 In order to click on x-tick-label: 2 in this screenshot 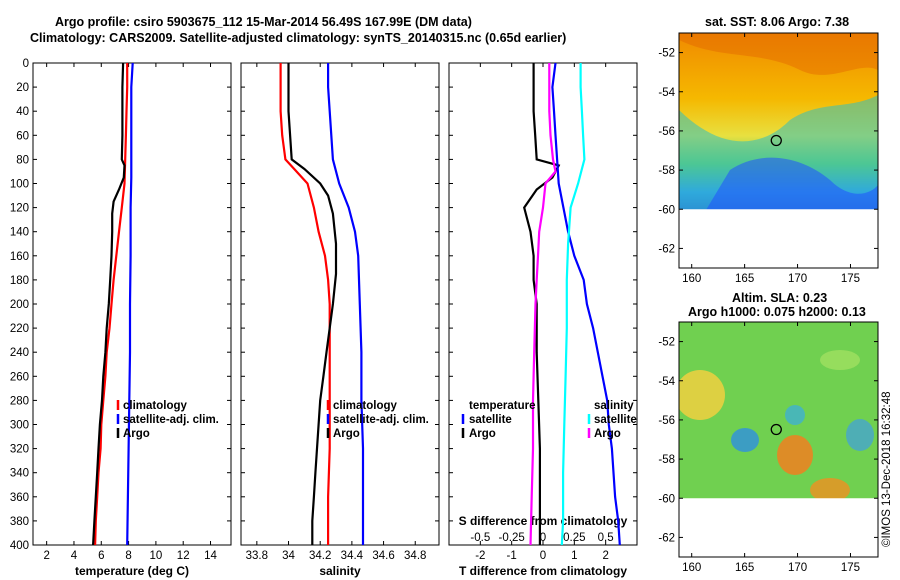, I will do `click(46, 556)`.